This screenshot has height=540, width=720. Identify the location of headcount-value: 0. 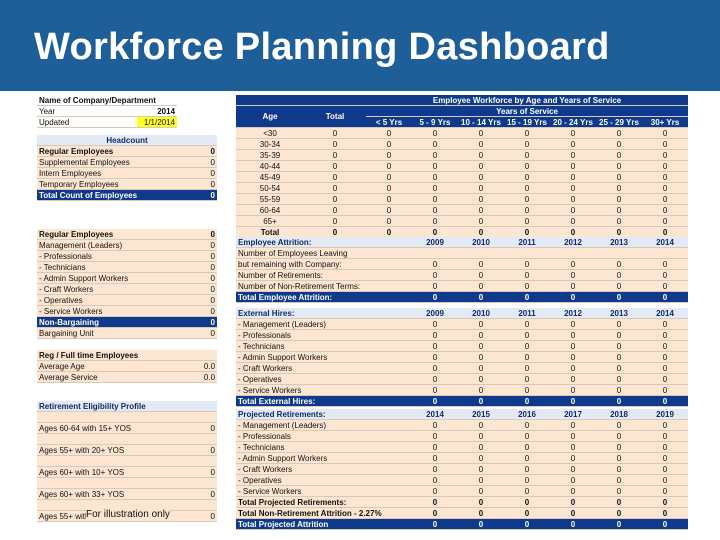
(202, 184).